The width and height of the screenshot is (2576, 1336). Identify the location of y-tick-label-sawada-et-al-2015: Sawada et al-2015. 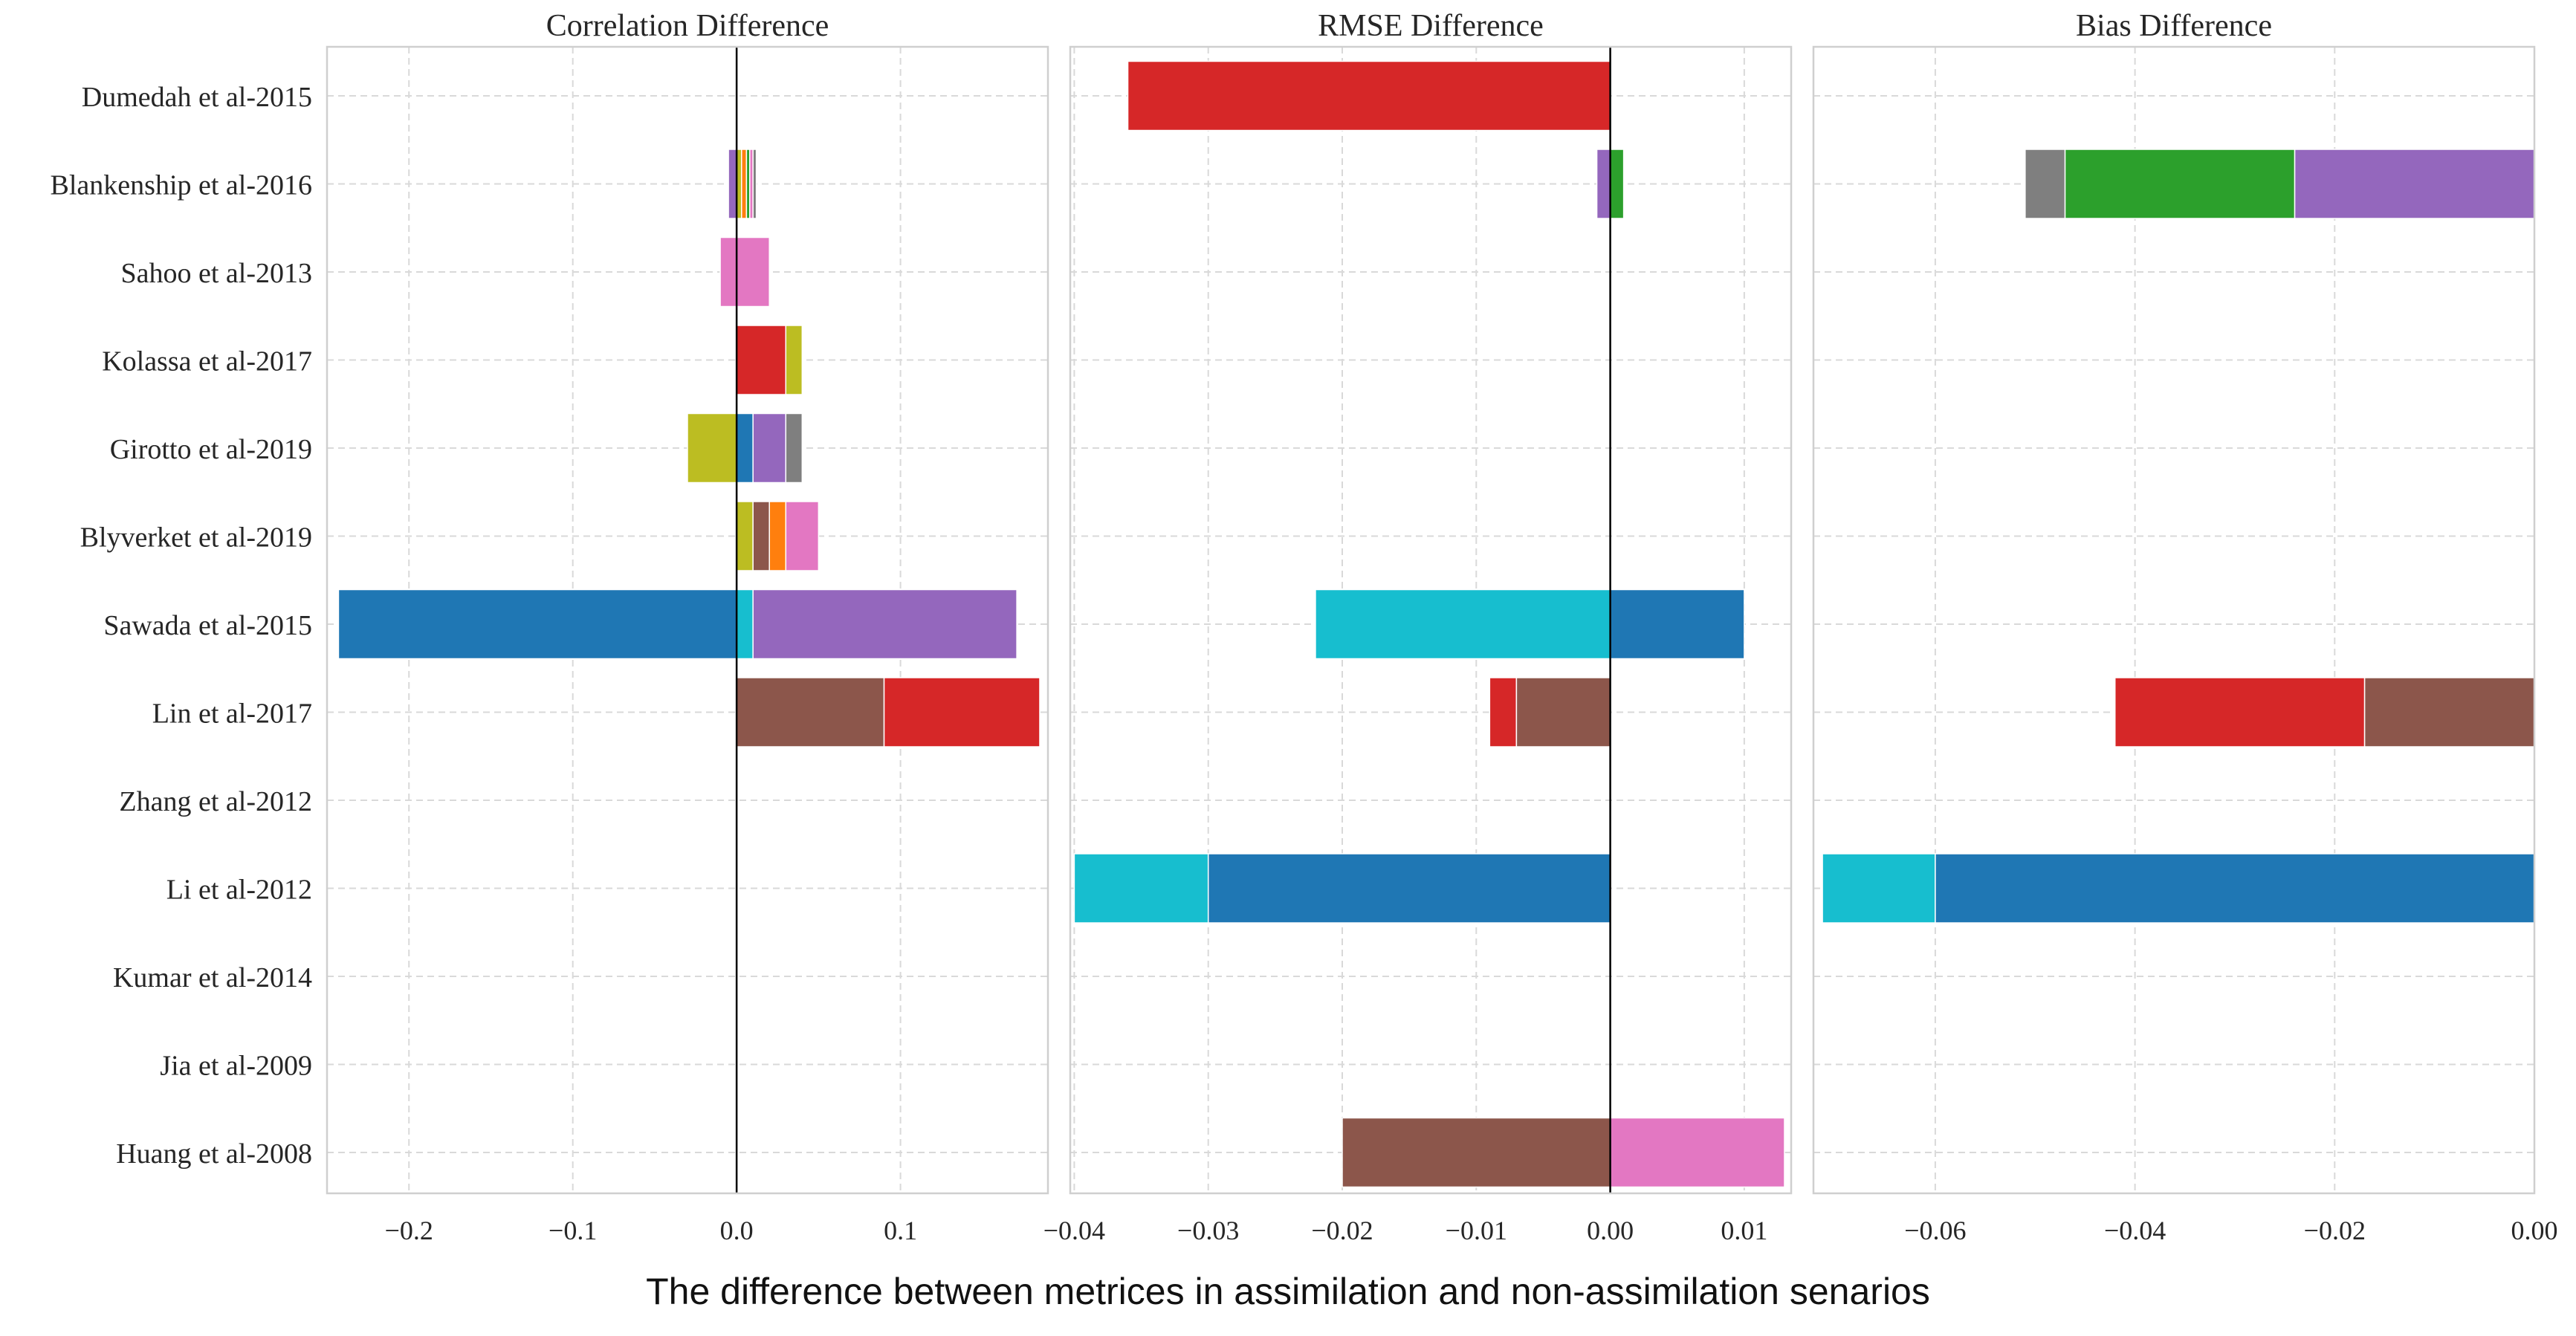
(207, 625).